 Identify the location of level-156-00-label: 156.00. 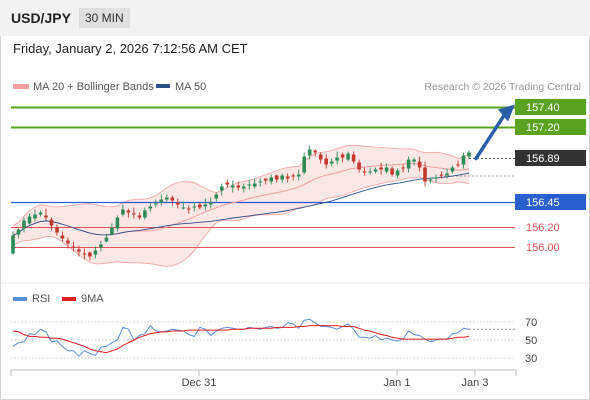
(543, 248).